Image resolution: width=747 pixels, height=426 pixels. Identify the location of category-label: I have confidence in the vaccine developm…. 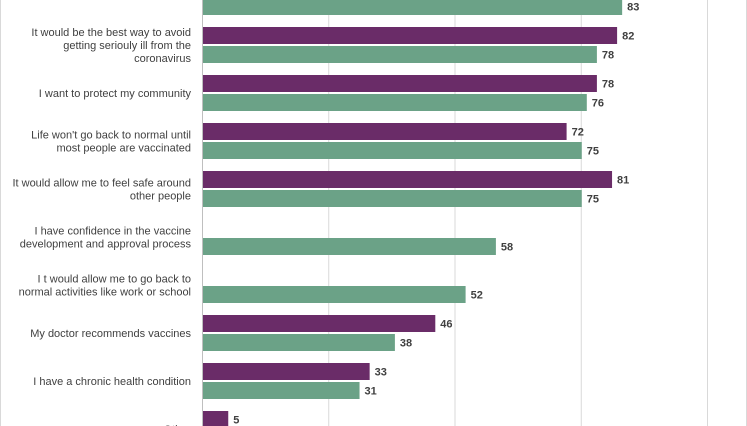
(106, 238).